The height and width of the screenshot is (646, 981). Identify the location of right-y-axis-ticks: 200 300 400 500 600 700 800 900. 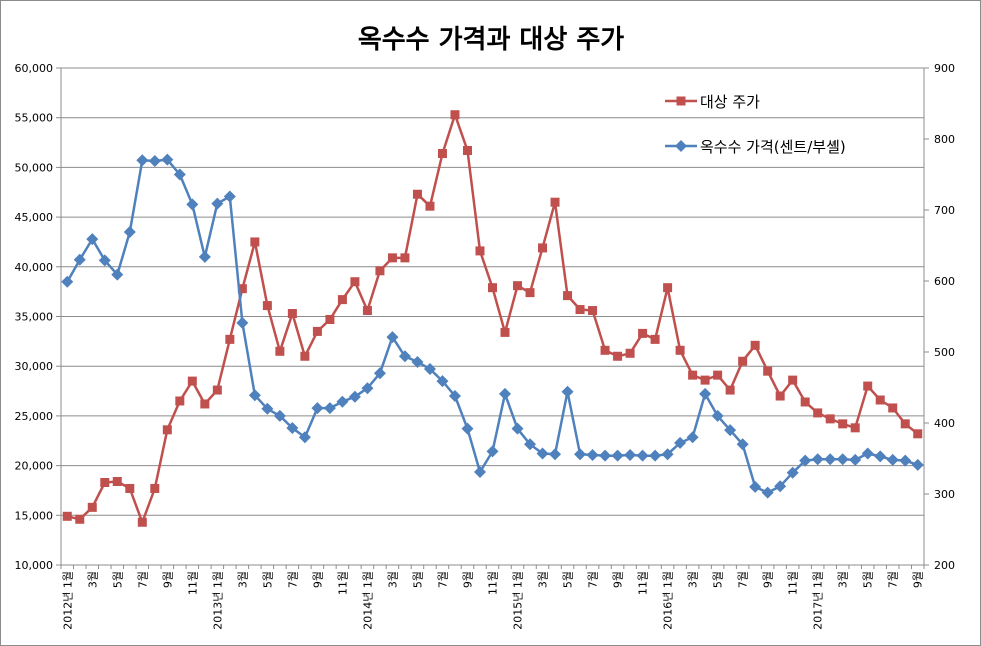
(939, 317).